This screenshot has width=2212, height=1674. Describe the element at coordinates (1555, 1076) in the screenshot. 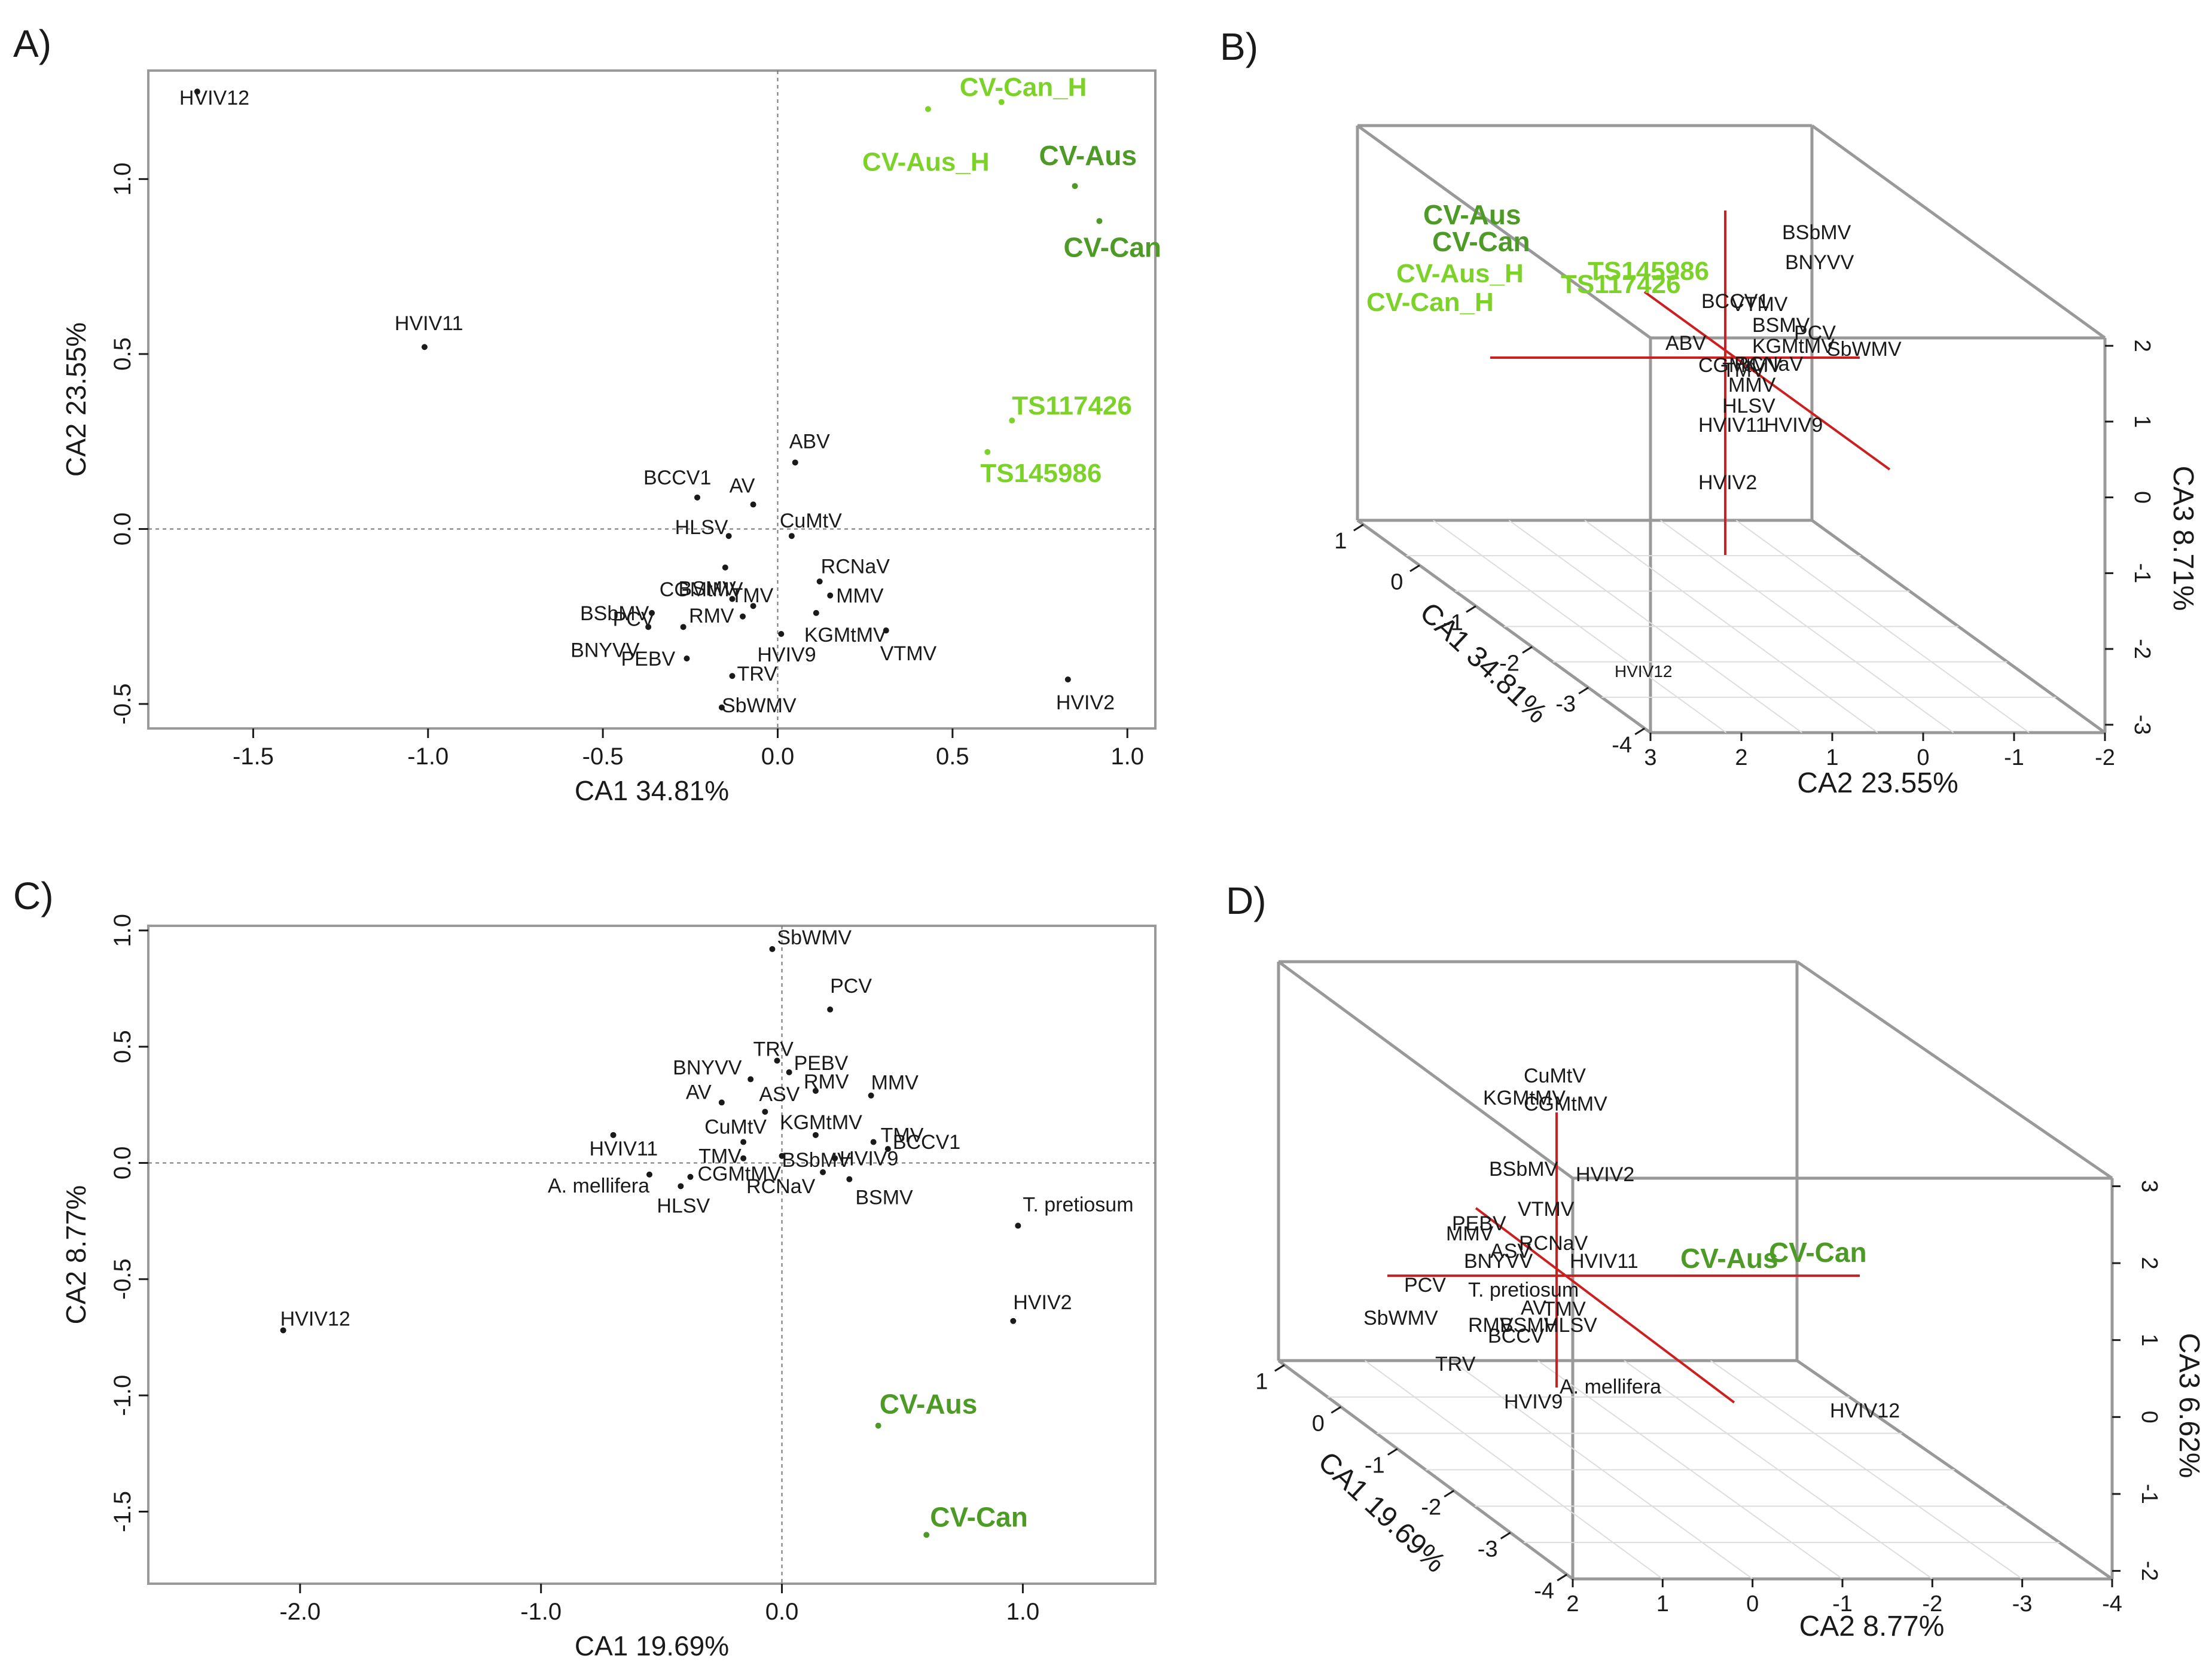

I see `point-label: CuMtV` at that location.